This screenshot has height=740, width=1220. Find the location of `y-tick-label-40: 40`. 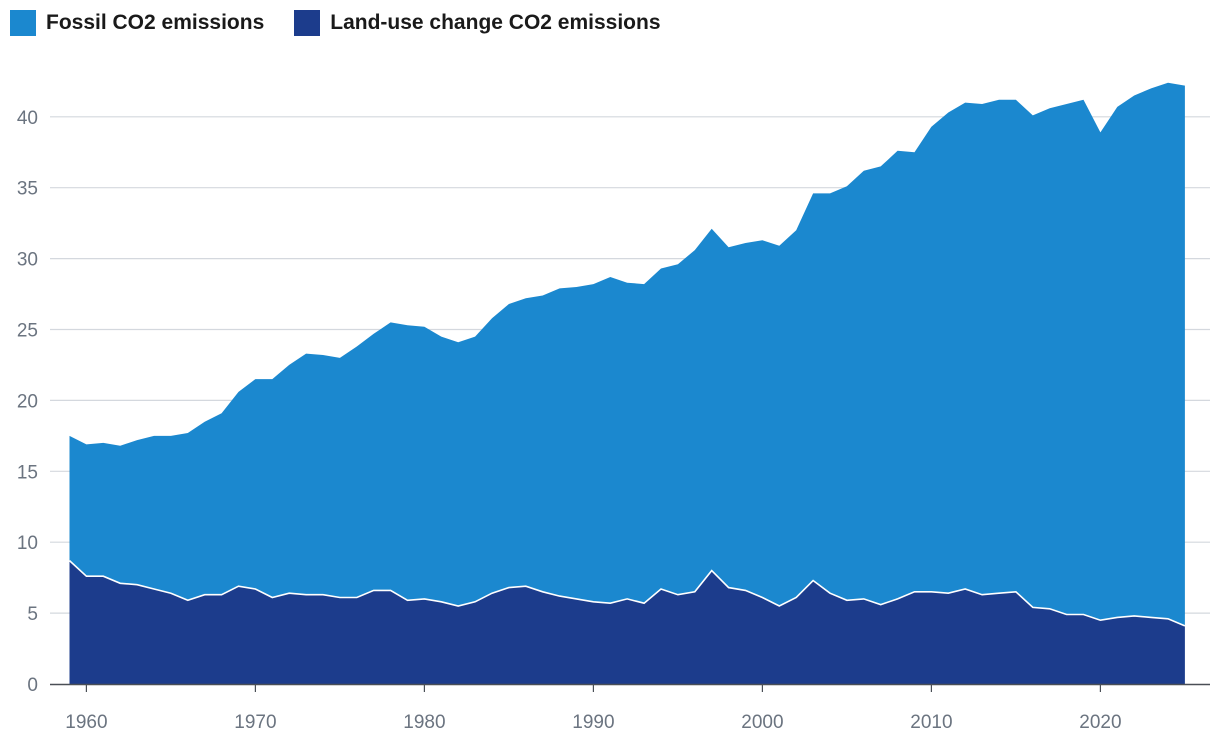

y-tick-label-40: 40 is located at coordinates (27, 118).